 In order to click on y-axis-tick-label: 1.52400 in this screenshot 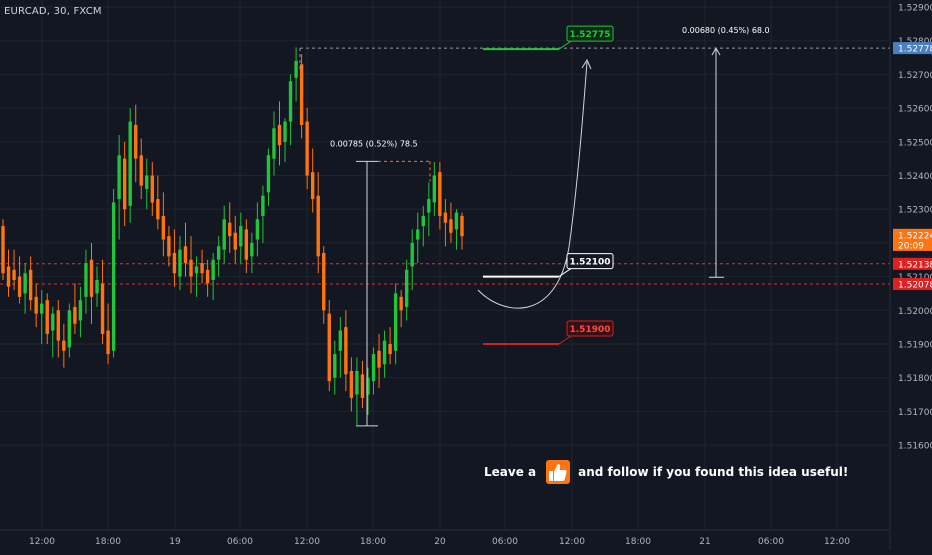, I will do `click(915, 177)`.